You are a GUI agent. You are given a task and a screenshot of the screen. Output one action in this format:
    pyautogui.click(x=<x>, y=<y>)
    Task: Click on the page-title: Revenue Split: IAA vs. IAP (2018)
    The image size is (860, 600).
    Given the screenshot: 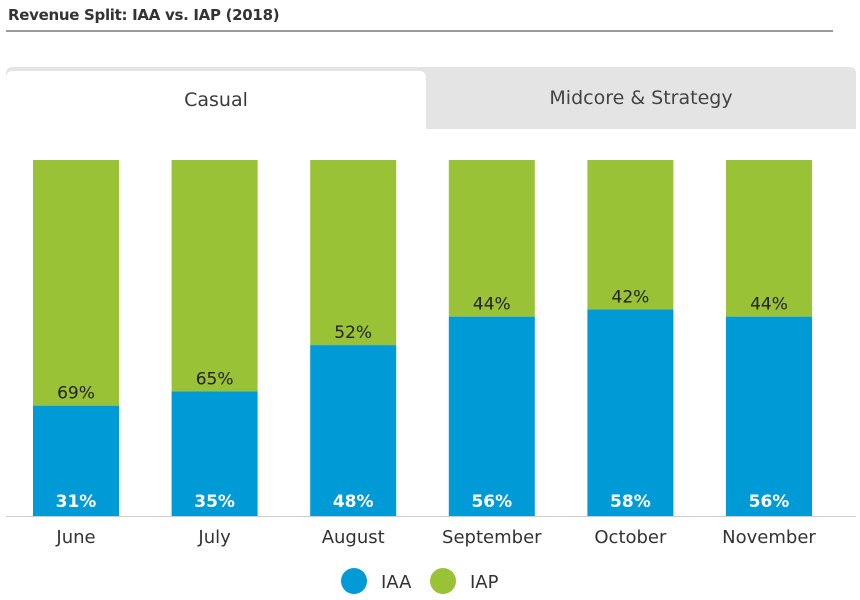 What is the action you would take?
    pyautogui.click(x=144, y=15)
    